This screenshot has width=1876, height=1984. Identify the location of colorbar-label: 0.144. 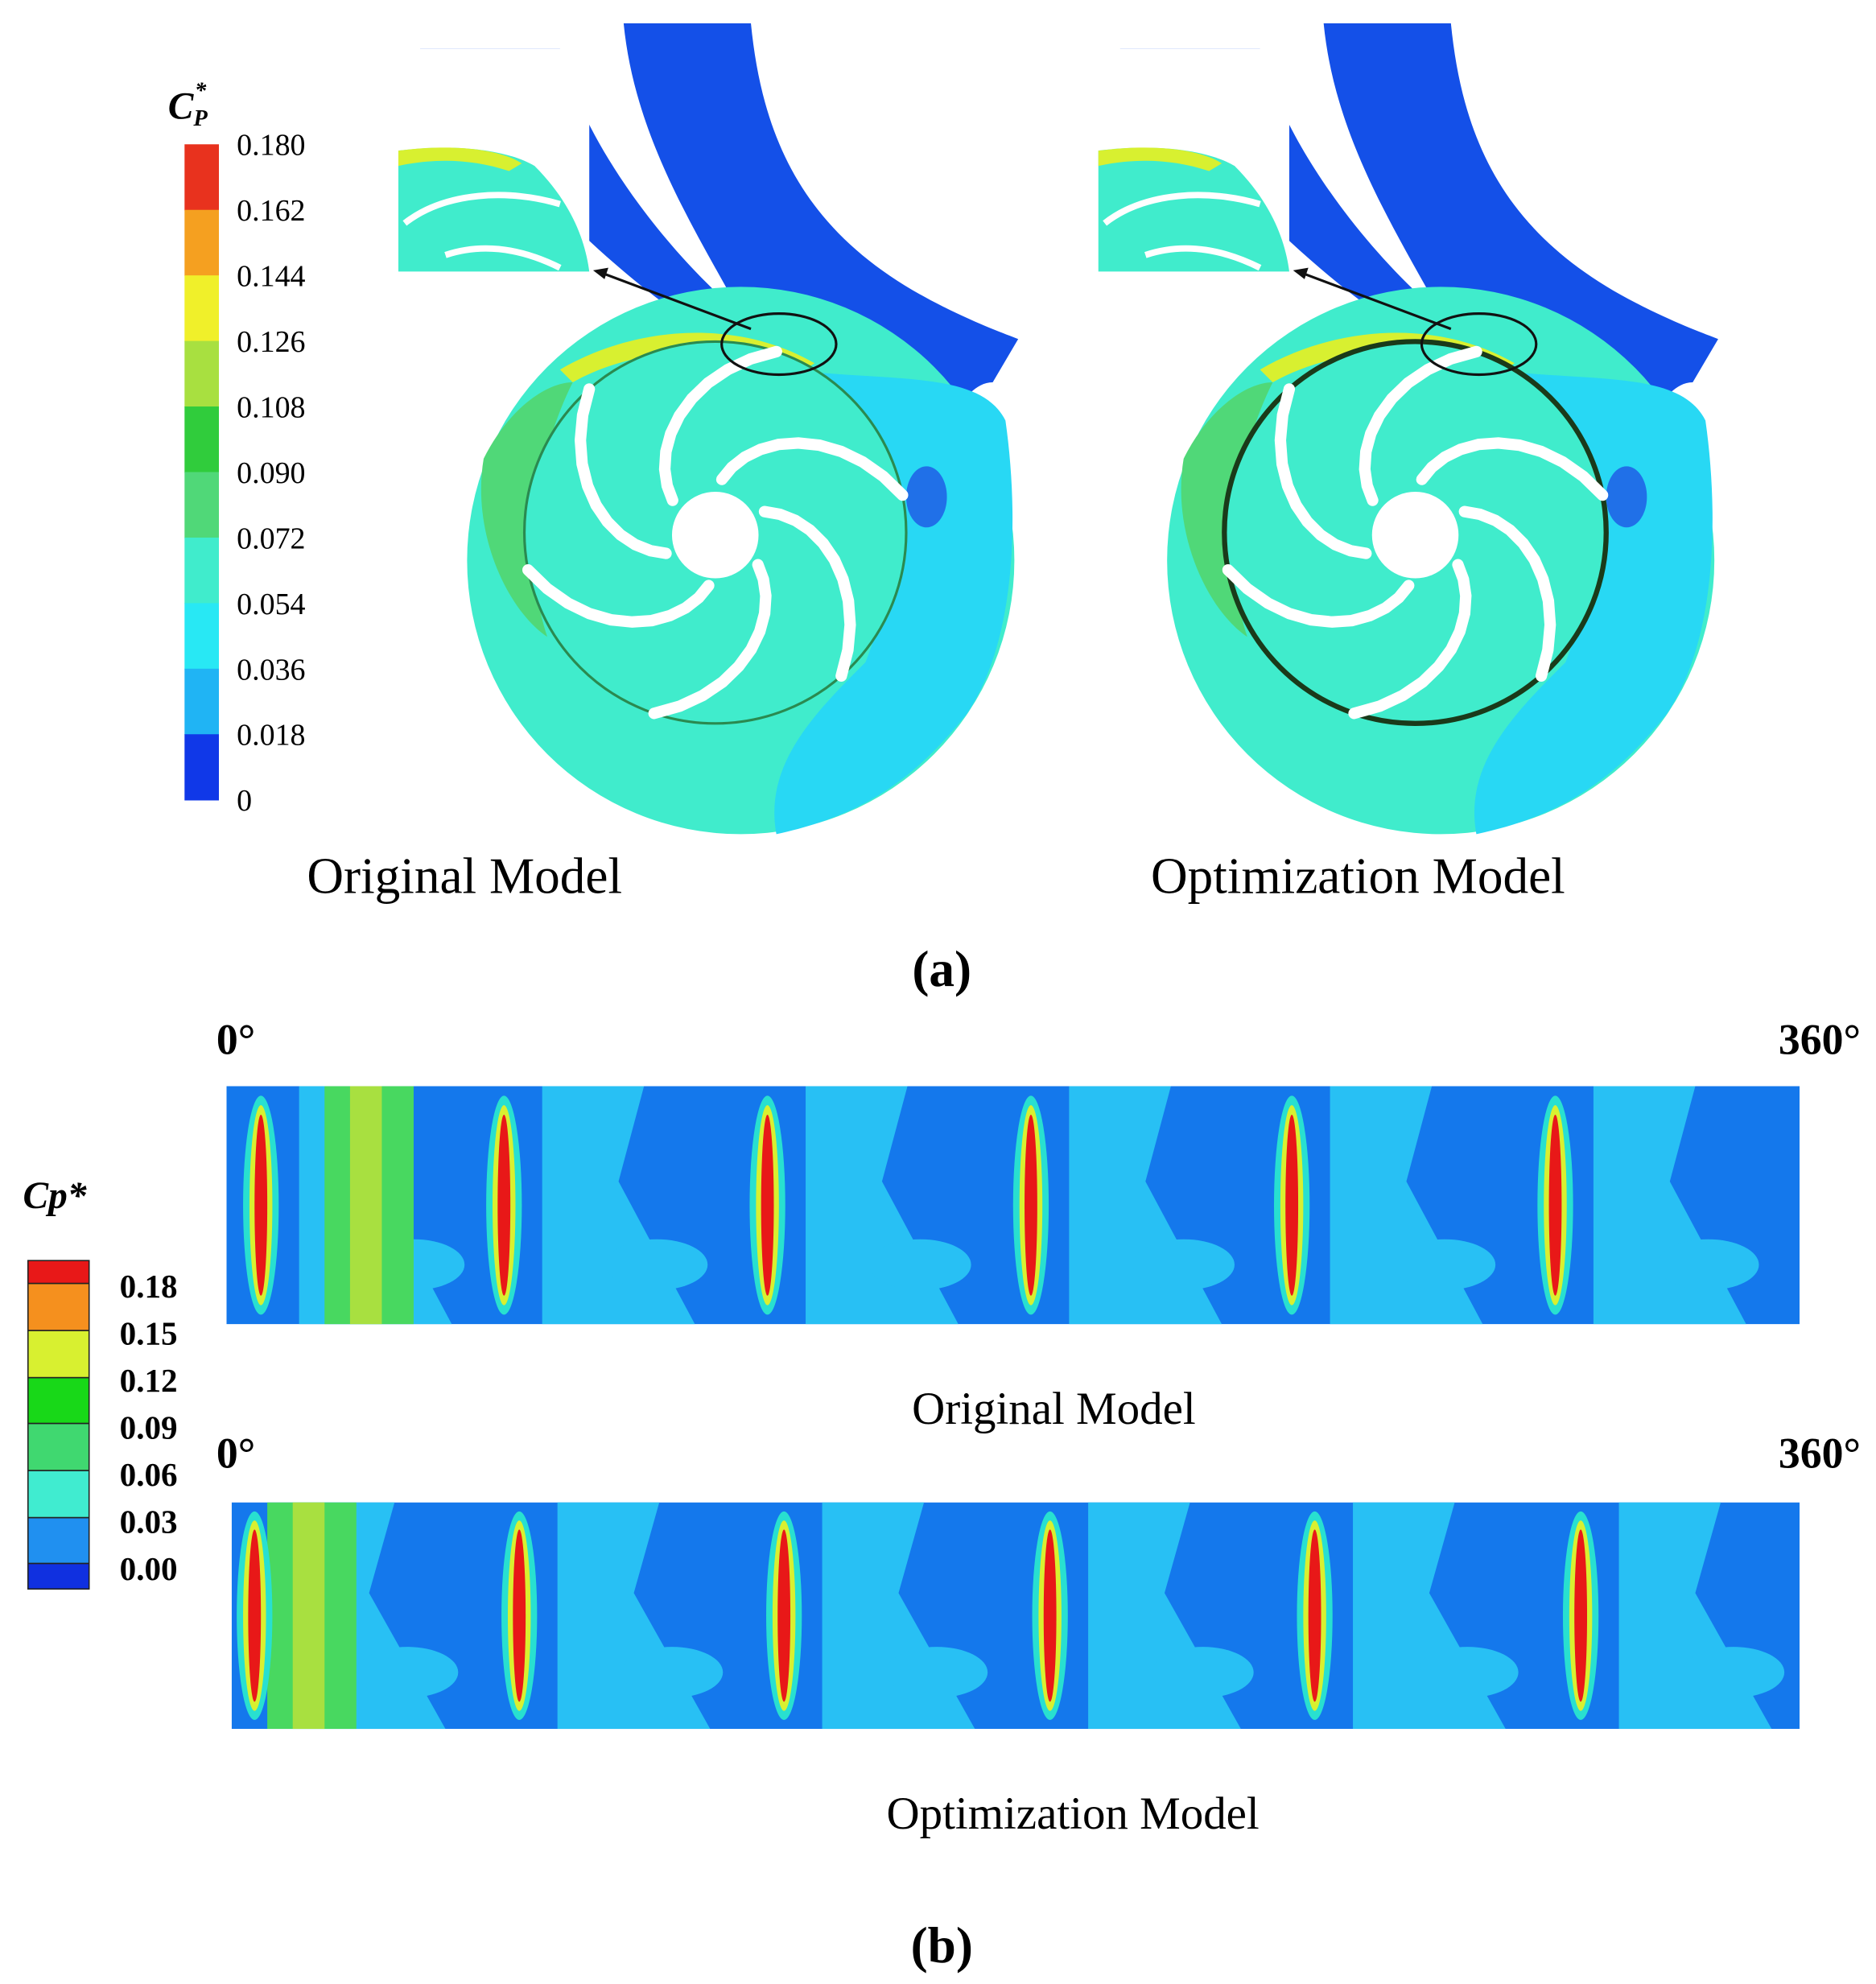
(271, 277).